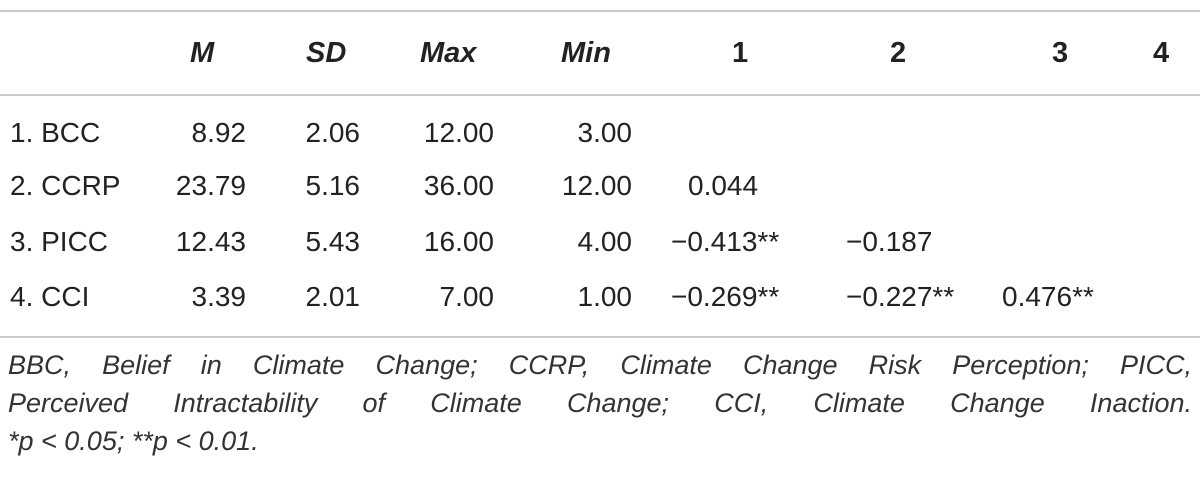  Describe the element at coordinates (65, 185) in the screenshot. I see `row-label: 2. CCRP` at that location.